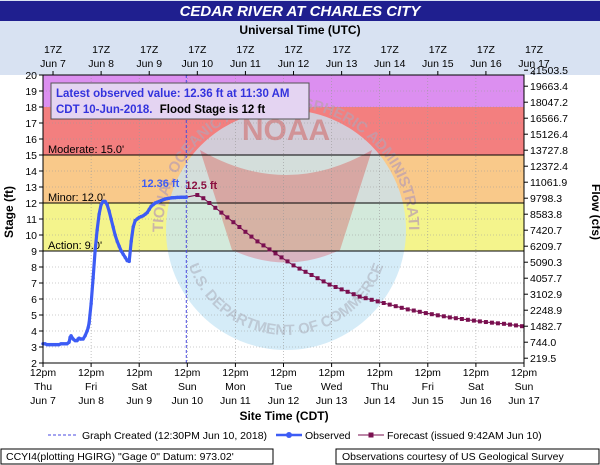 The width and height of the screenshot is (600, 465). I want to click on bottom-axis-date-label: Jun 16, so click(476, 401).